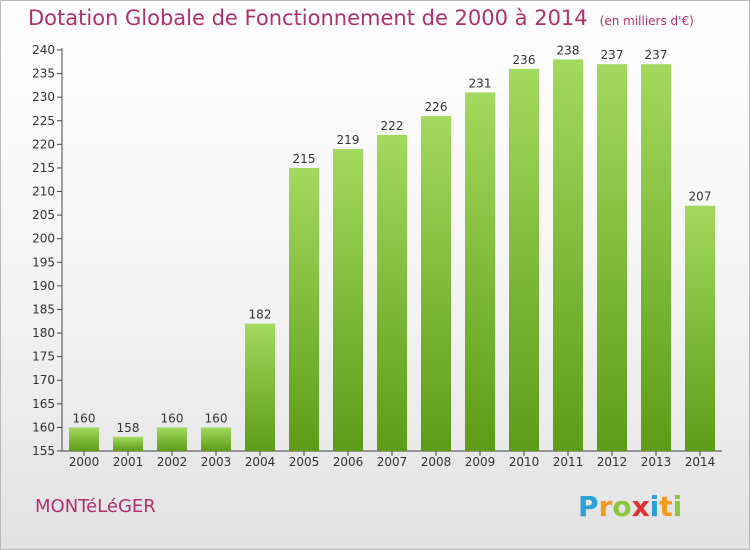 The width and height of the screenshot is (750, 550). Describe the element at coordinates (304, 462) in the screenshot. I see `x-tick-label-2005: 2005` at that location.